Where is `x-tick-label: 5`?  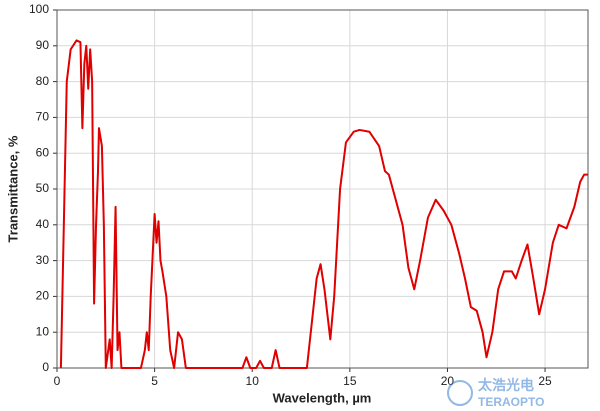
x-tick-label: 5 is located at coordinates (154, 381).